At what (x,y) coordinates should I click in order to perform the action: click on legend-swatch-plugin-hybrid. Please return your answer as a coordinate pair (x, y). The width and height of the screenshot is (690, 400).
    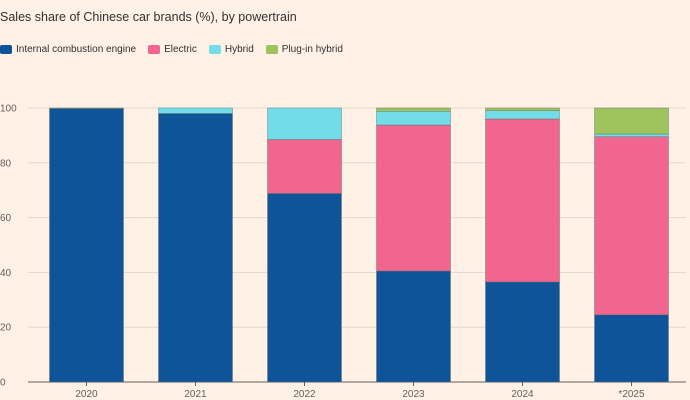
    Looking at the image, I should click on (271, 49).